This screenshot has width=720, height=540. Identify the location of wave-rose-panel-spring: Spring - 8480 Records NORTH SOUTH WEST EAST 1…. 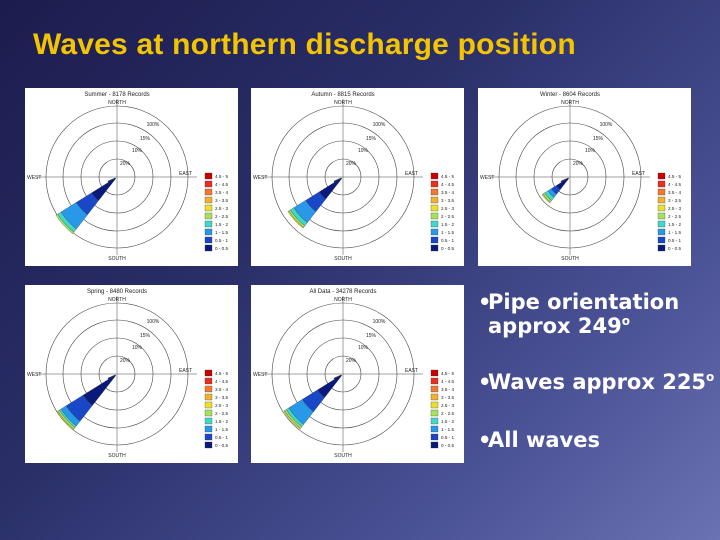
(131, 374).